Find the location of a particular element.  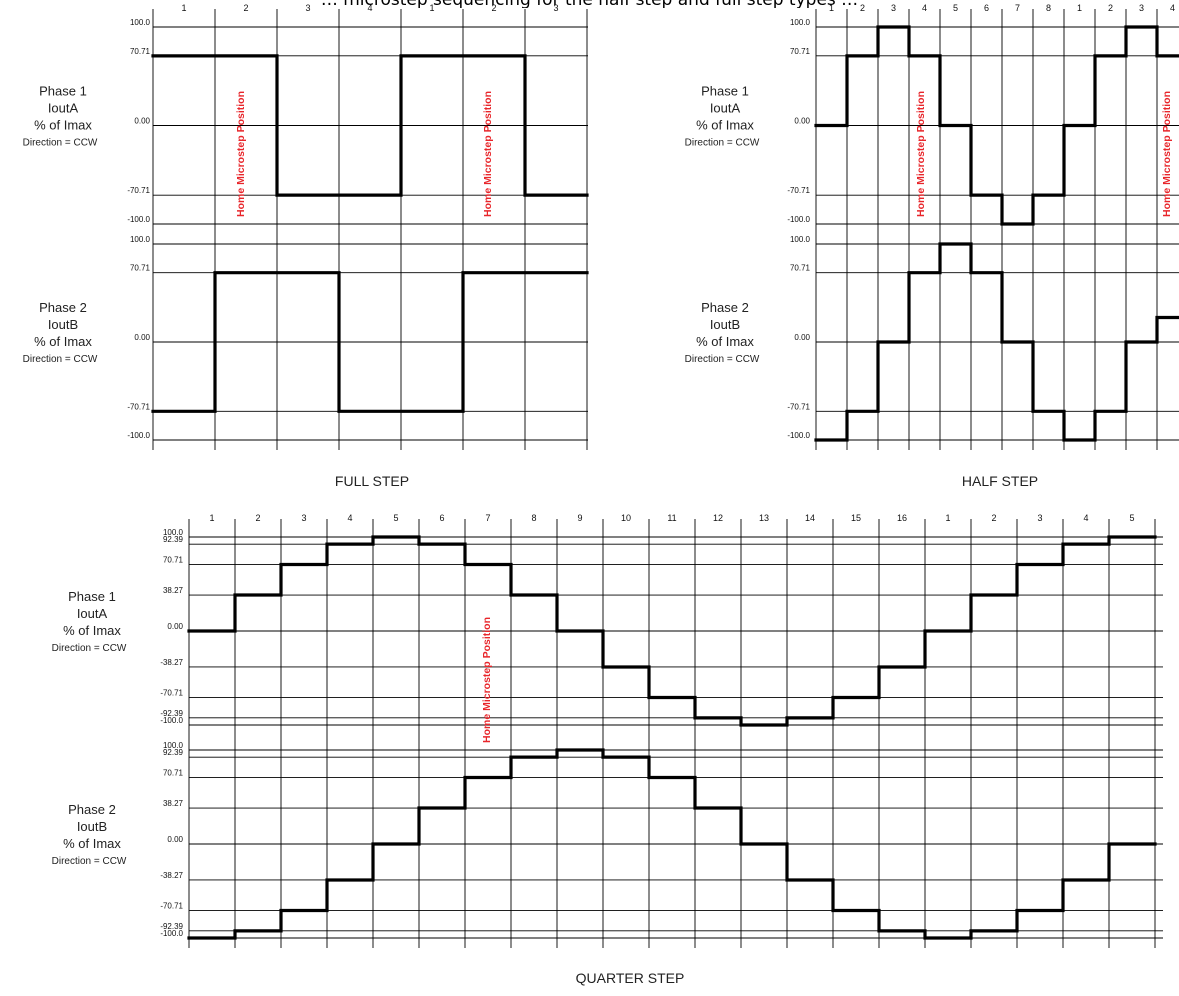

y-tick-label: -38.27 is located at coordinates (171, 662).